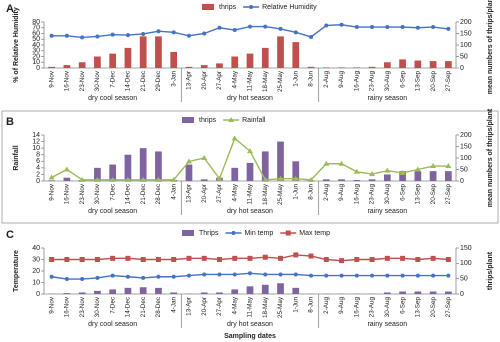 Image resolution: width=500 pixels, height=342 pixels. I want to click on y2-axis-label: mean numbers of thrips/plant, so click(490, 47).